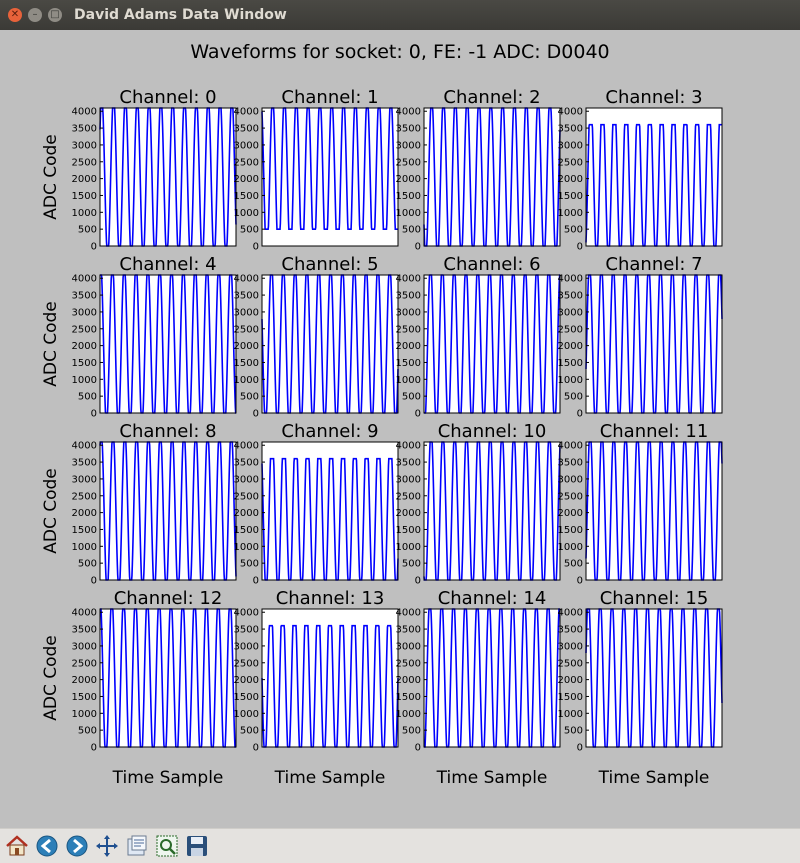 The image size is (800, 863). What do you see at coordinates (17, 846) in the screenshot?
I see `home-icon` at bounding box center [17, 846].